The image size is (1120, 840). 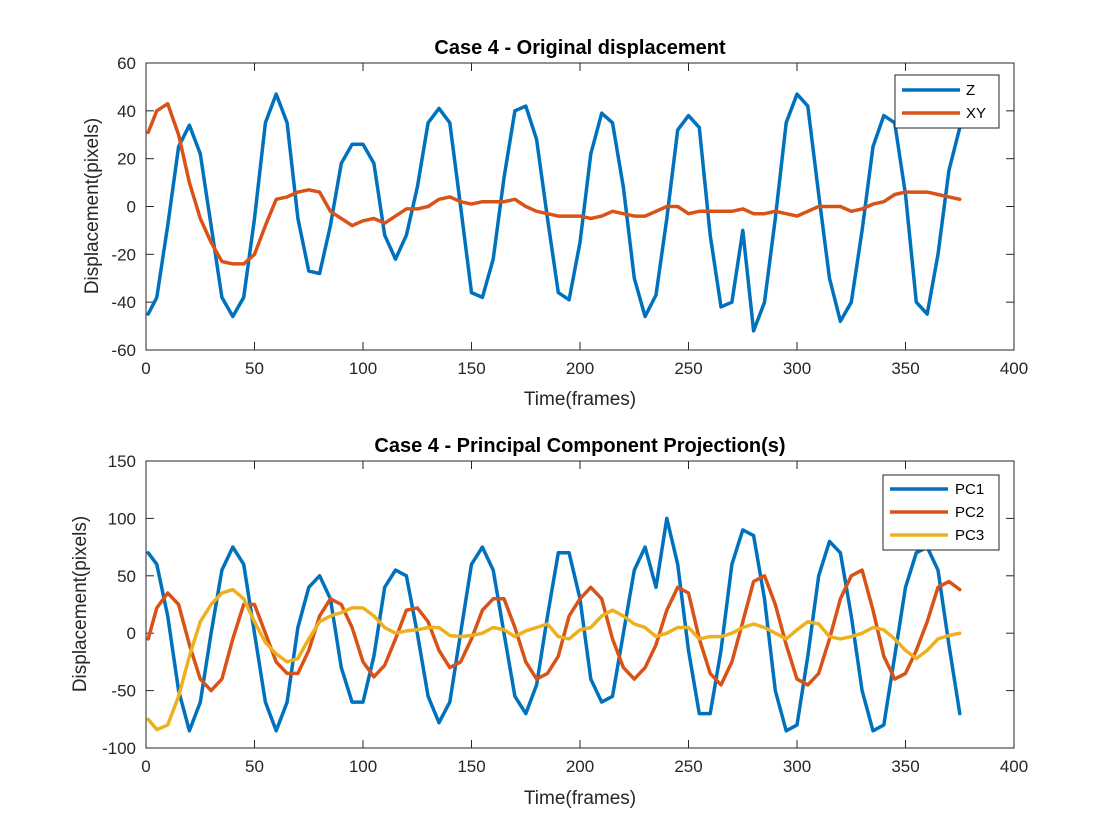 What do you see at coordinates (123, 691) in the screenshot?
I see `y-tick-label: -50` at bounding box center [123, 691].